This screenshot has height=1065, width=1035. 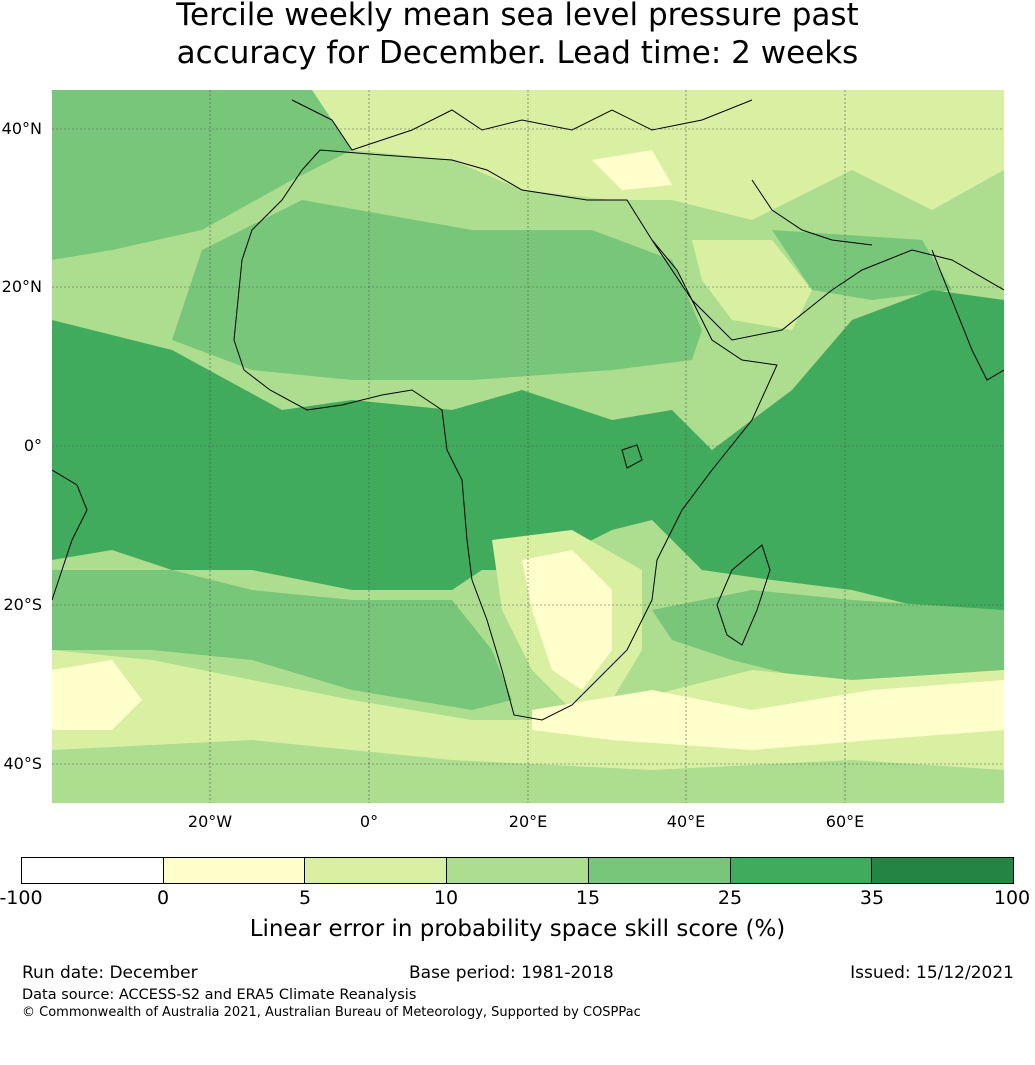 What do you see at coordinates (446, 898) in the screenshot?
I see `colorbar-tick: 10` at bounding box center [446, 898].